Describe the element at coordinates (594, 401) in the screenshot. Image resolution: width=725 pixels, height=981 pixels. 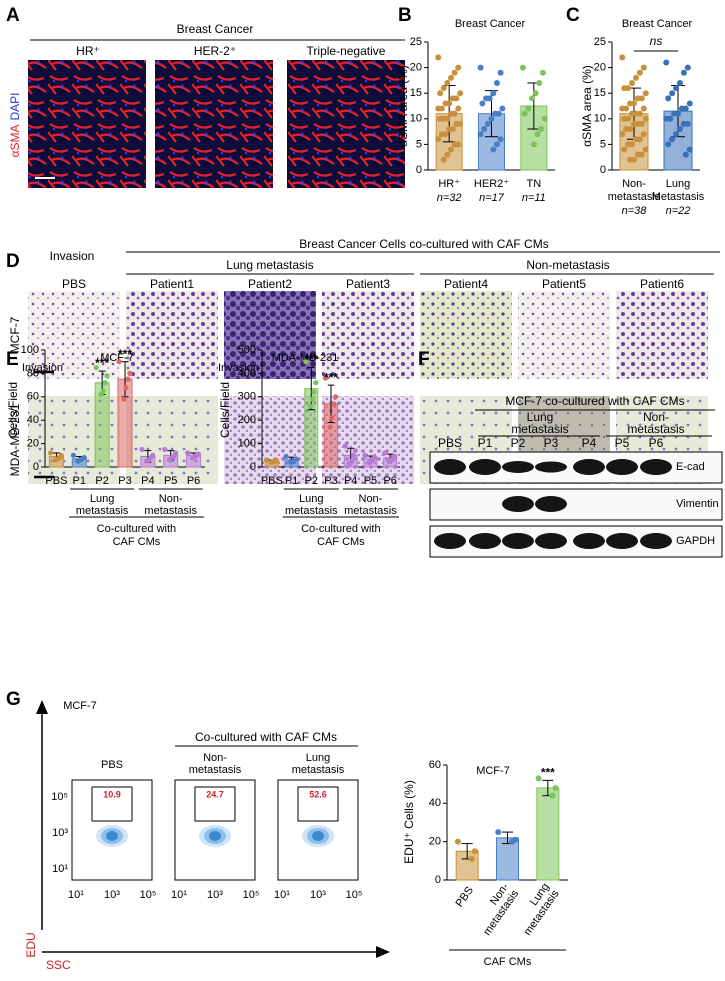
I see `panel-title: MCF-7 co-cultured with CAF CMs` at that location.